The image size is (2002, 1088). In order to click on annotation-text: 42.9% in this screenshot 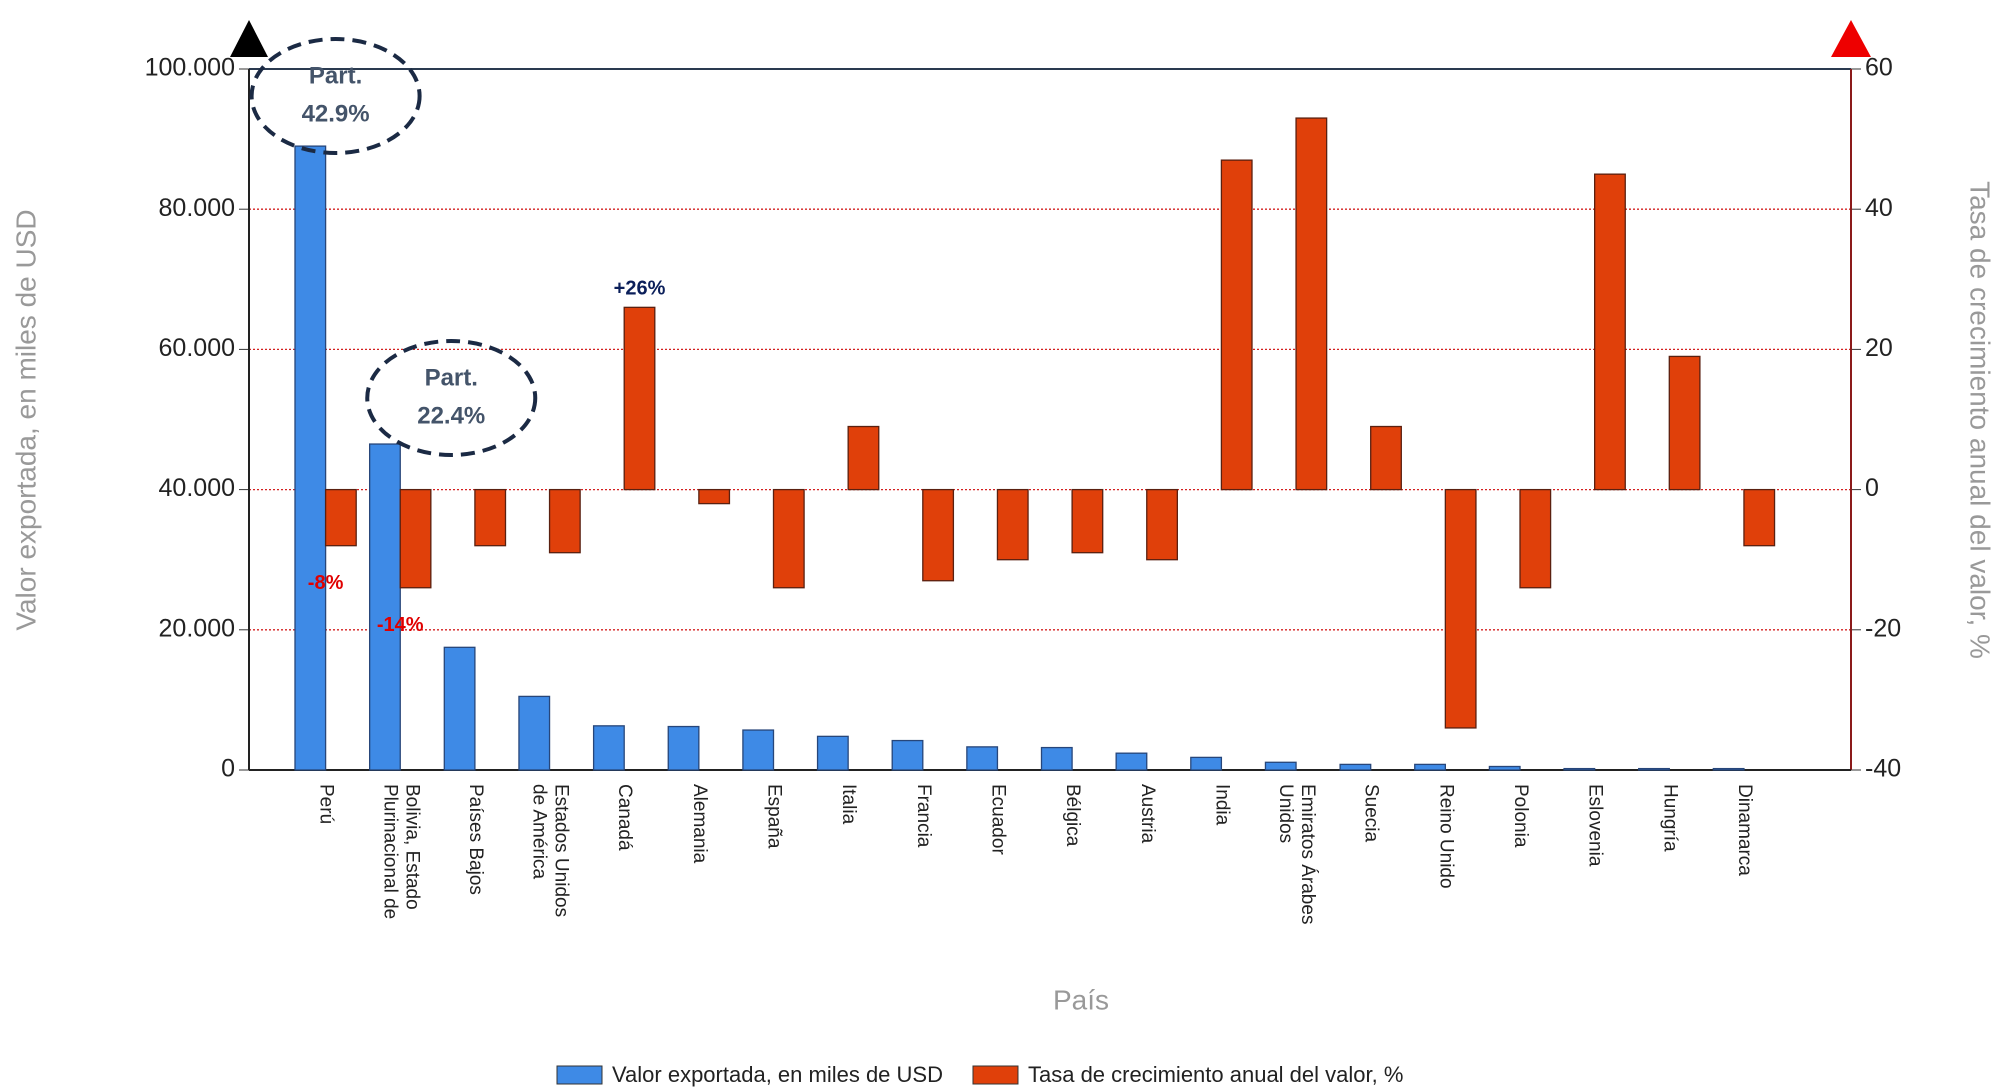, I will do `click(336, 113)`.